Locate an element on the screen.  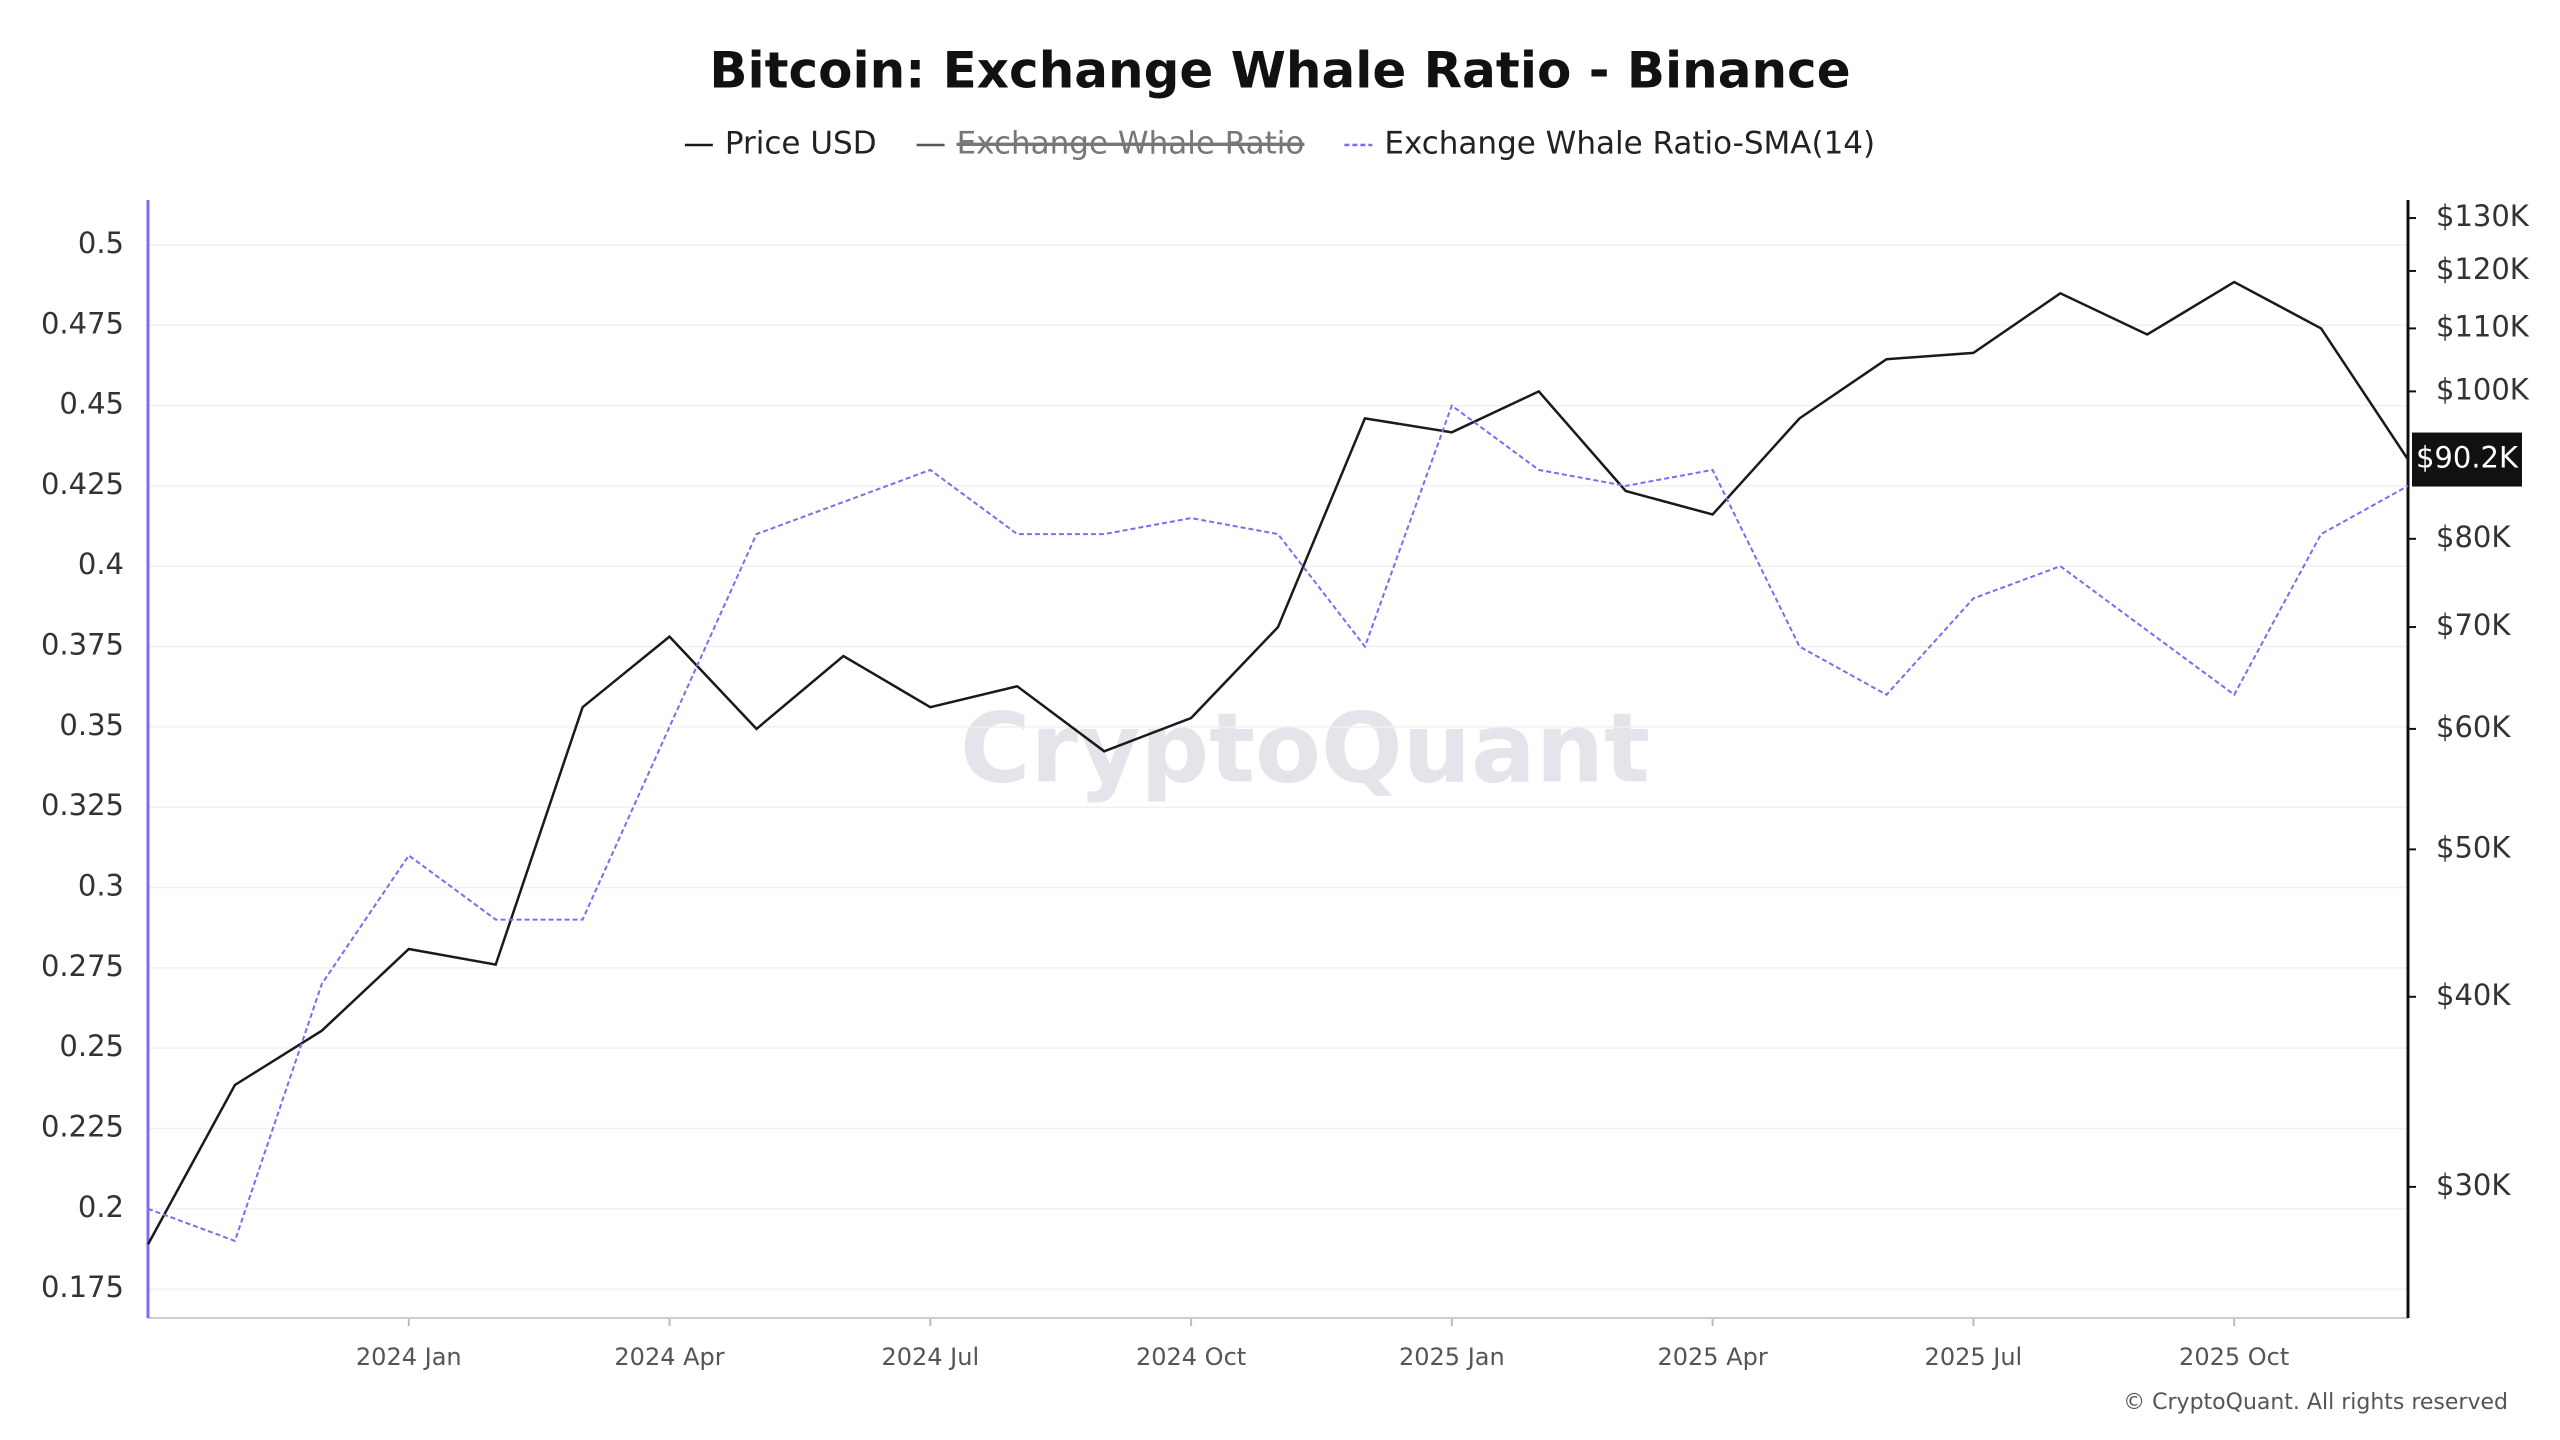
legend-item: Exchange Whale Ratio is located at coordinates (1110, 144).